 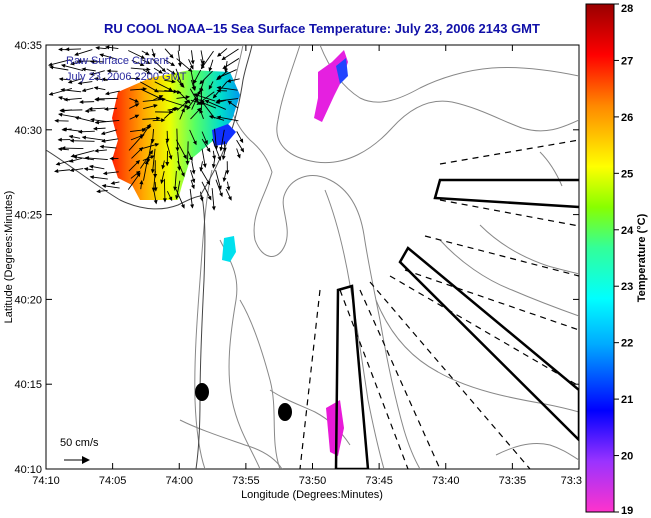 What do you see at coordinates (627, 9) in the screenshot?
I see `colorbar-tick-label: 28` at bounding box center [627, 9].